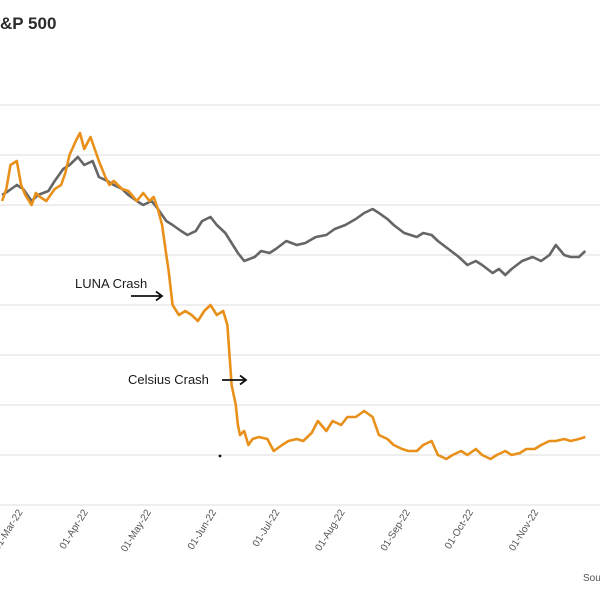 The image size is (600, 600). Describe the element at coordinates (111, 283) in the screenshot. I see `annotation-label: LUNA Crash` at that location.